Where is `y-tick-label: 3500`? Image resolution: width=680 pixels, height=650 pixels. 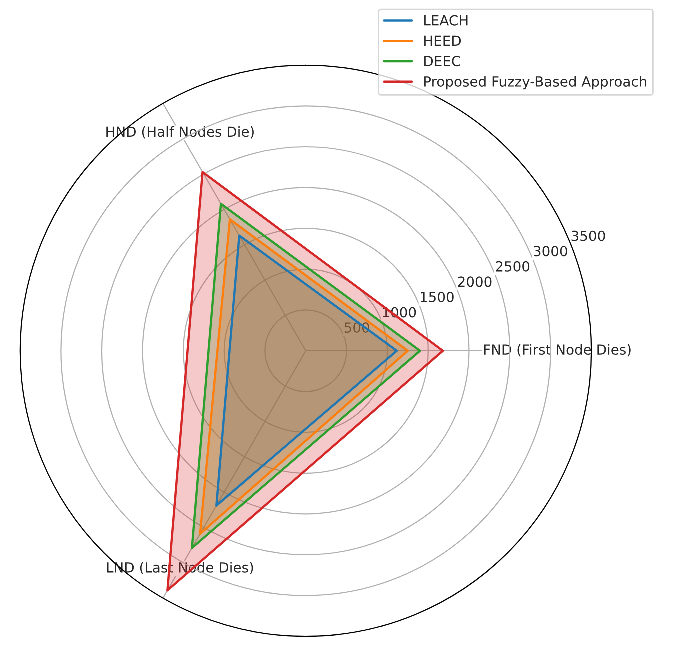
y-tick-label: 3500 is located at coordinates (589, 236).